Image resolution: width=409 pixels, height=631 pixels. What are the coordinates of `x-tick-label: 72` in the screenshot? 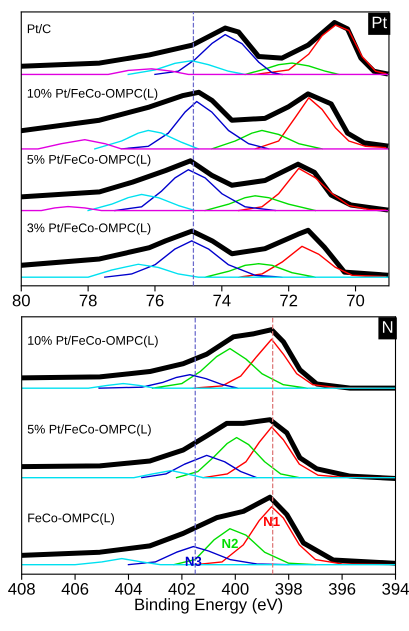 It's located at (289, 300).